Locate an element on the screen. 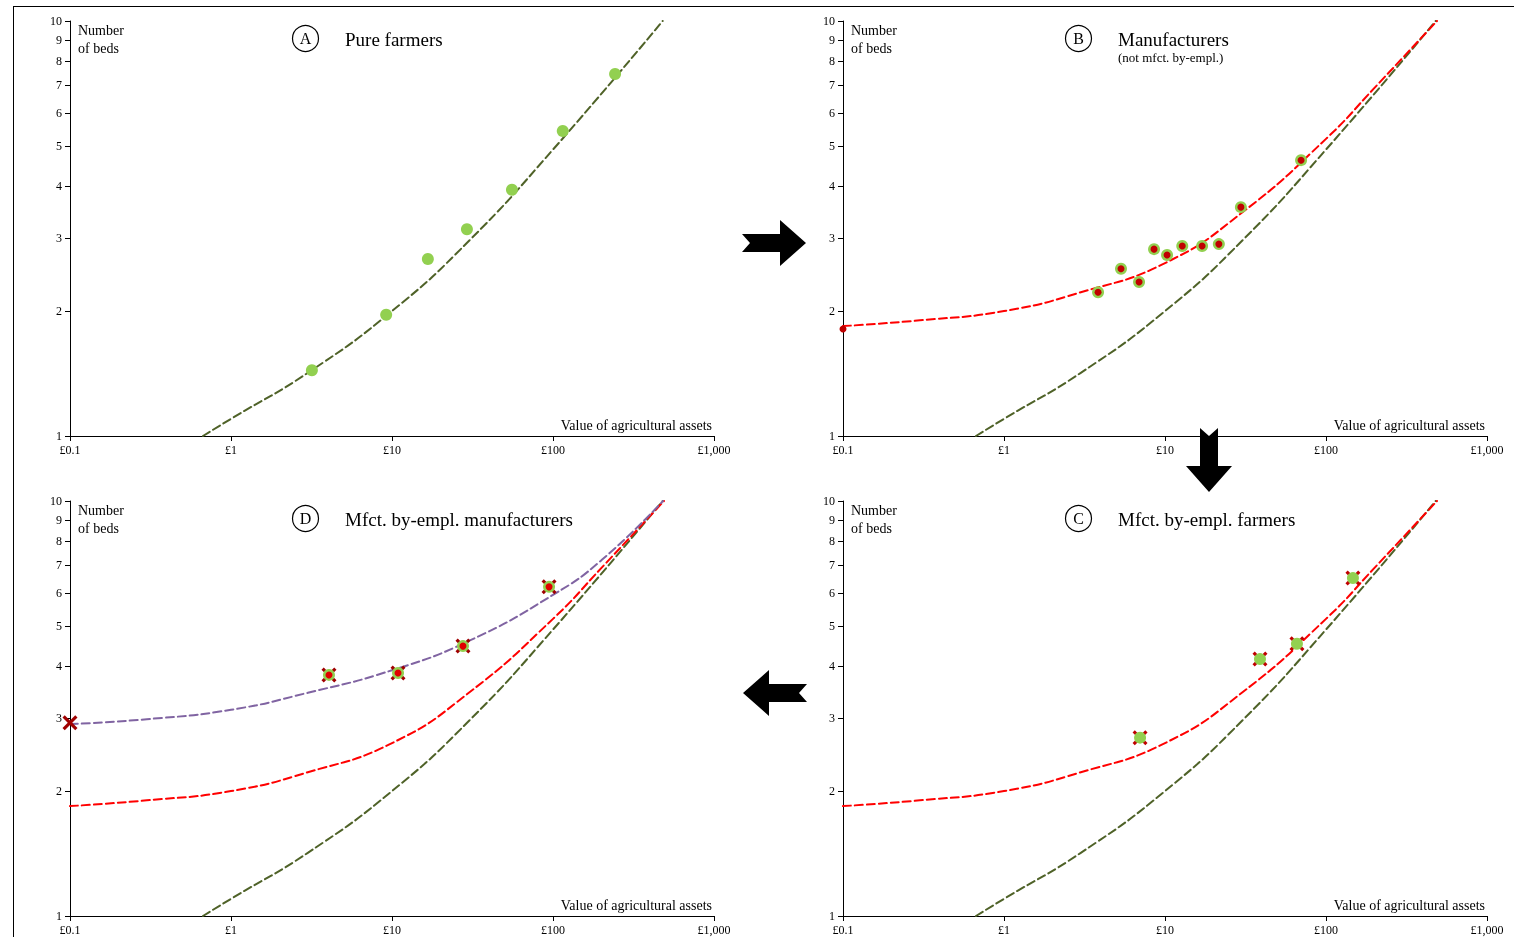  annotation: A is located at coordinates (305, 38).